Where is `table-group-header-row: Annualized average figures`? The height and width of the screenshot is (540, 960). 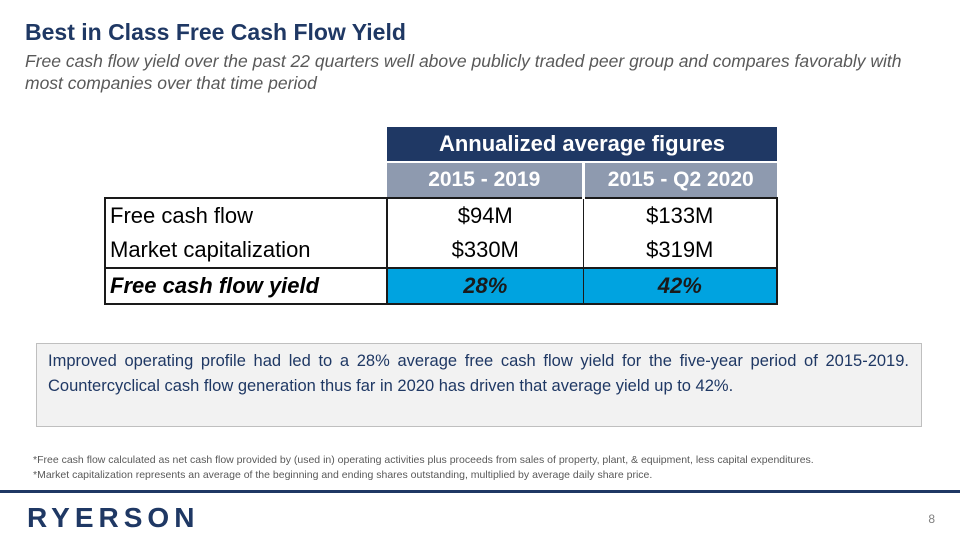
table-group-header-row: Annualized average figures is located at coordinates (441, 145).